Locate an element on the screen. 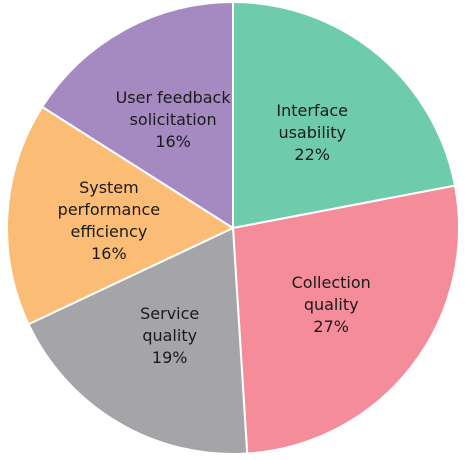 The height and width of the screenshot is (460, 466). pie-slice-label-4: User feedback solicitation 16% is located at coordinates (174, 119).